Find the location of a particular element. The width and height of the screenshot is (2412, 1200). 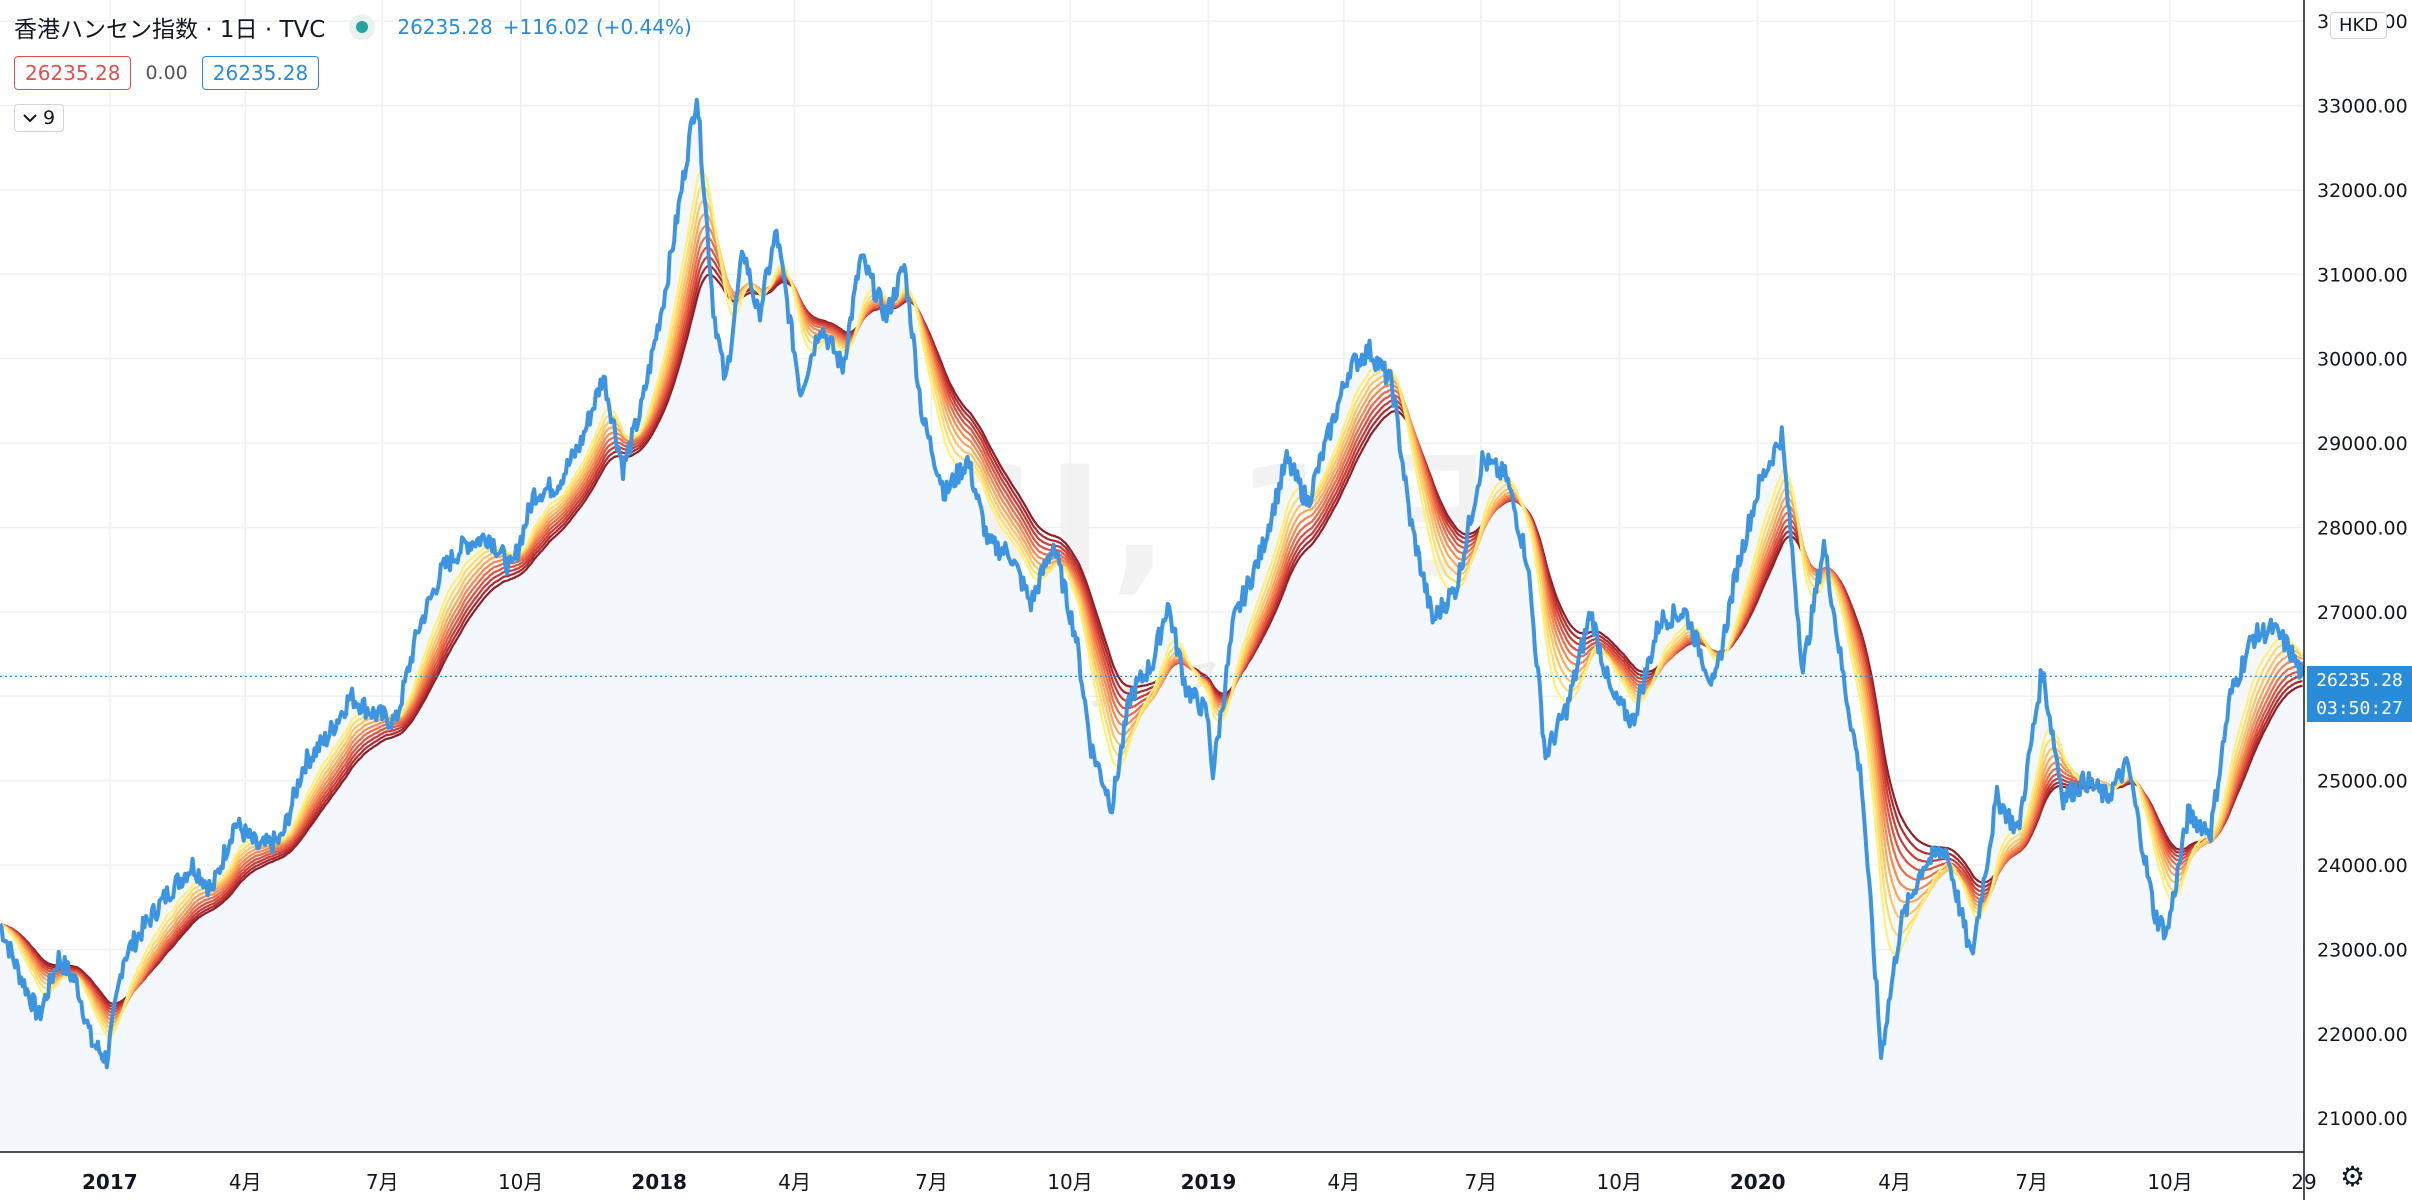

indicator-value-mid: 0.00 is located at coordinates (166, 73).